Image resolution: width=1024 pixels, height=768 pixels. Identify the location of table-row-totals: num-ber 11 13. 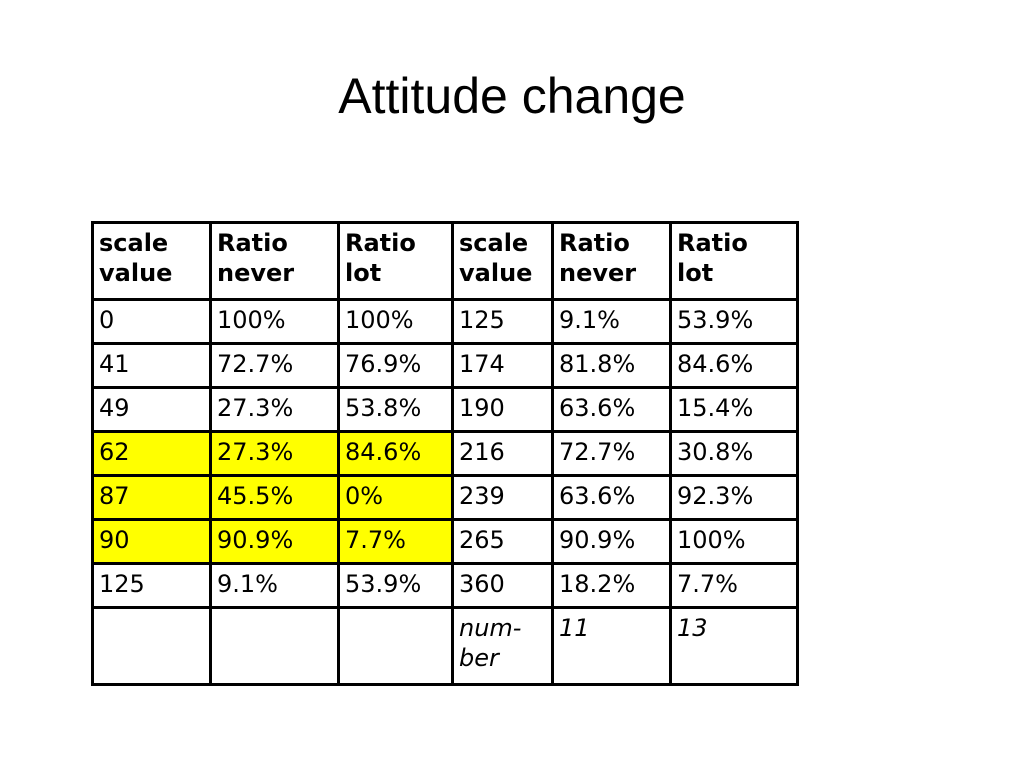
(445, 646).